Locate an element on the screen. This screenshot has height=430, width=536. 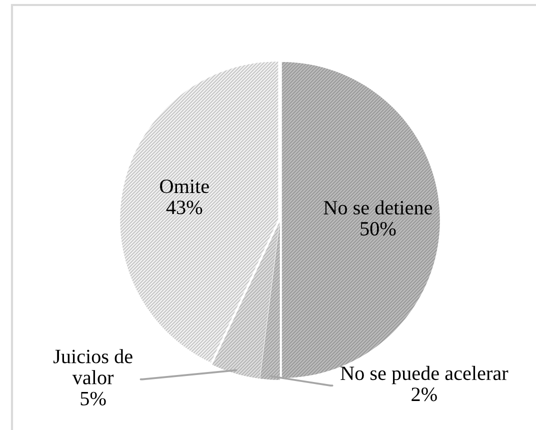
slice-label: Juicios de valor is located at coordinates (92, 366).